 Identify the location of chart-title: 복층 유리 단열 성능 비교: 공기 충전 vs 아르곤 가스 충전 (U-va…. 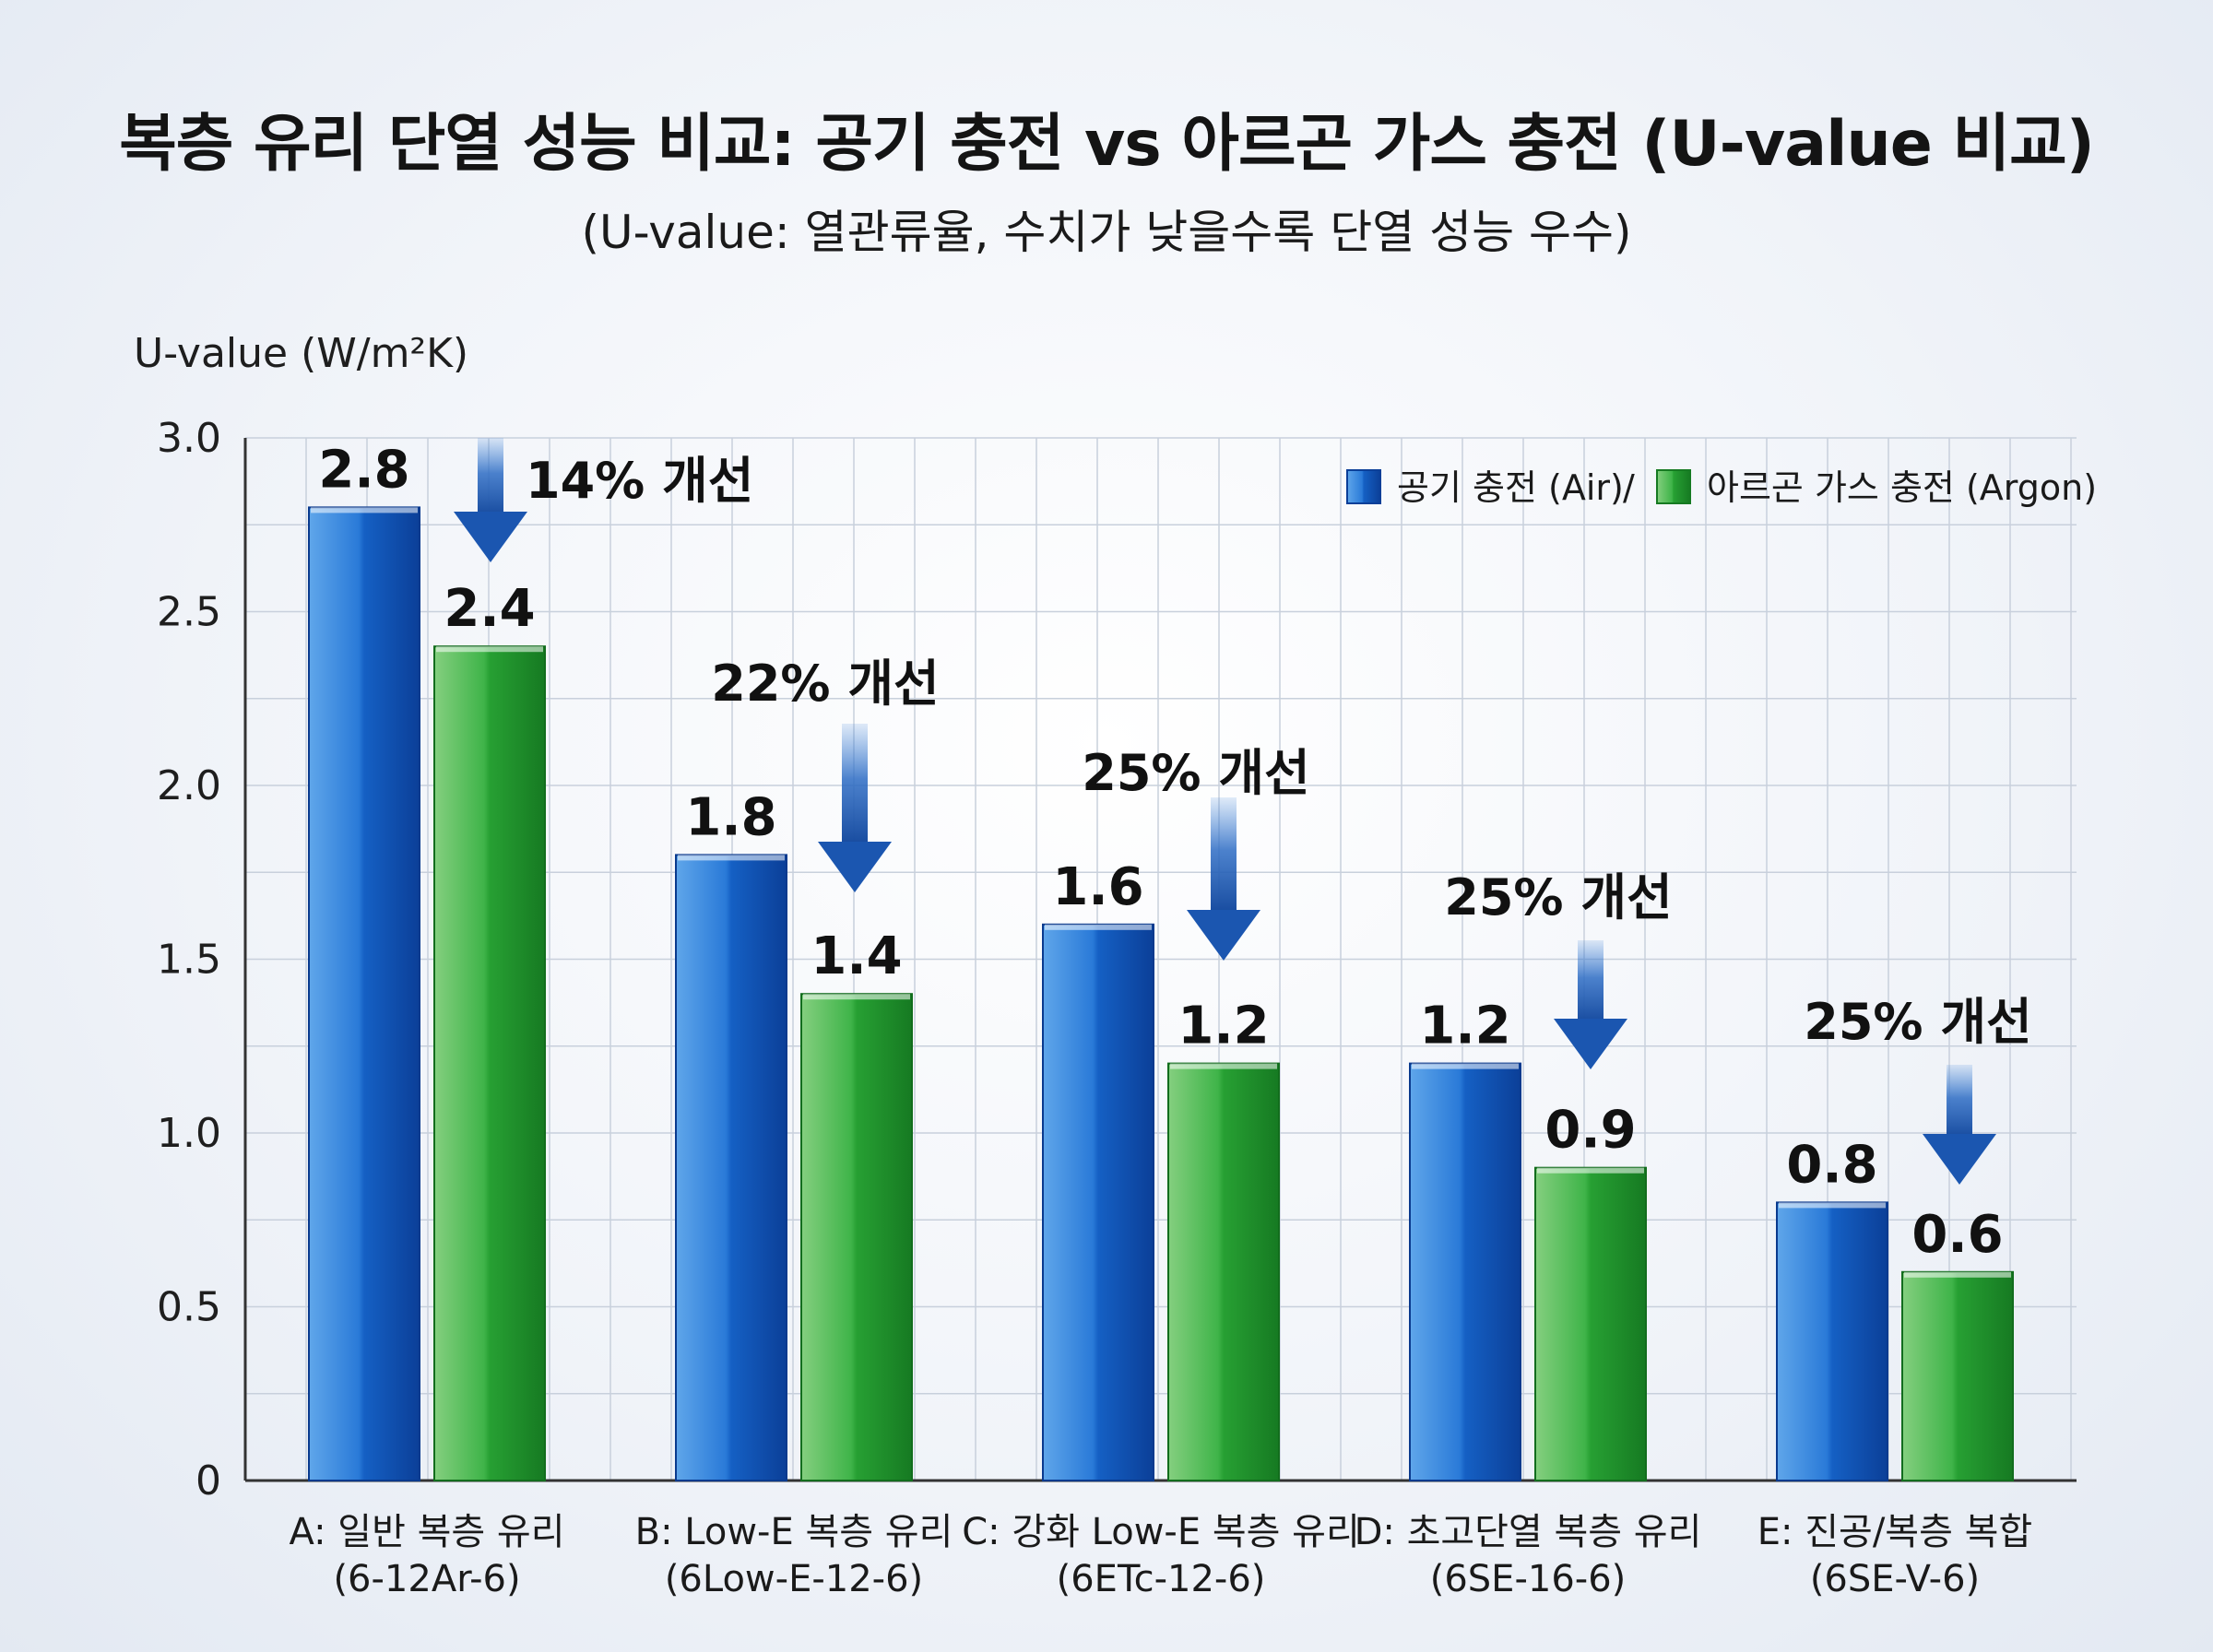
(1107, 144).